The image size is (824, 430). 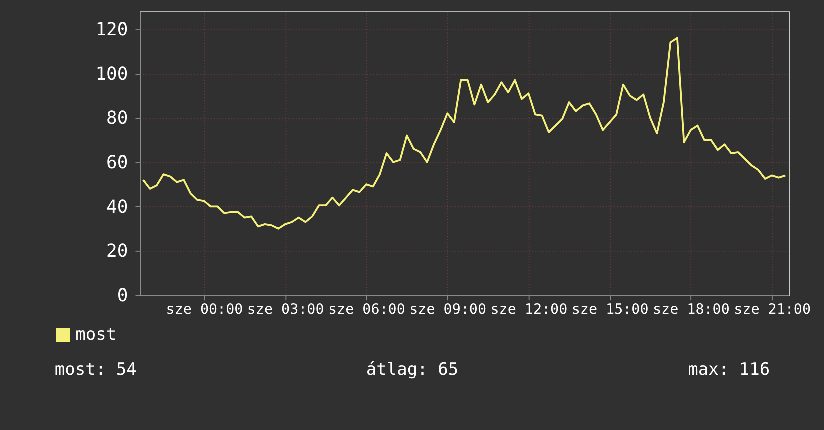 I want to click on x-tick-label: sze 00:00, so click(x=205, y=310).